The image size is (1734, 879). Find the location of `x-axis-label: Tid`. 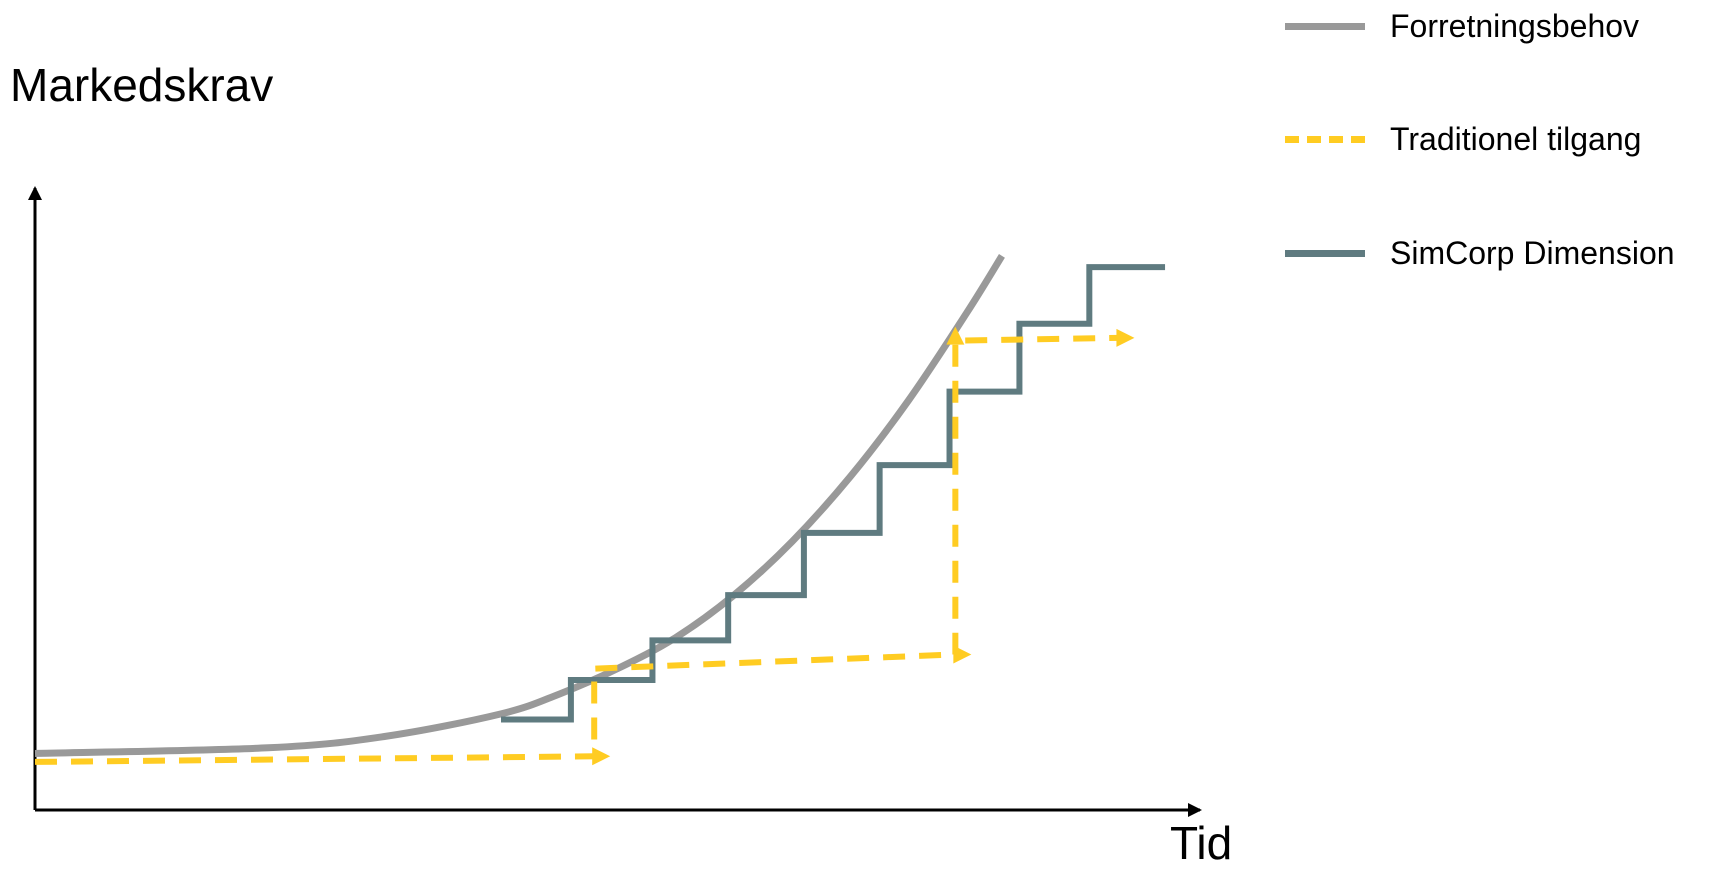

x-axis-label: Tid is located at coordinates (1201, 843).